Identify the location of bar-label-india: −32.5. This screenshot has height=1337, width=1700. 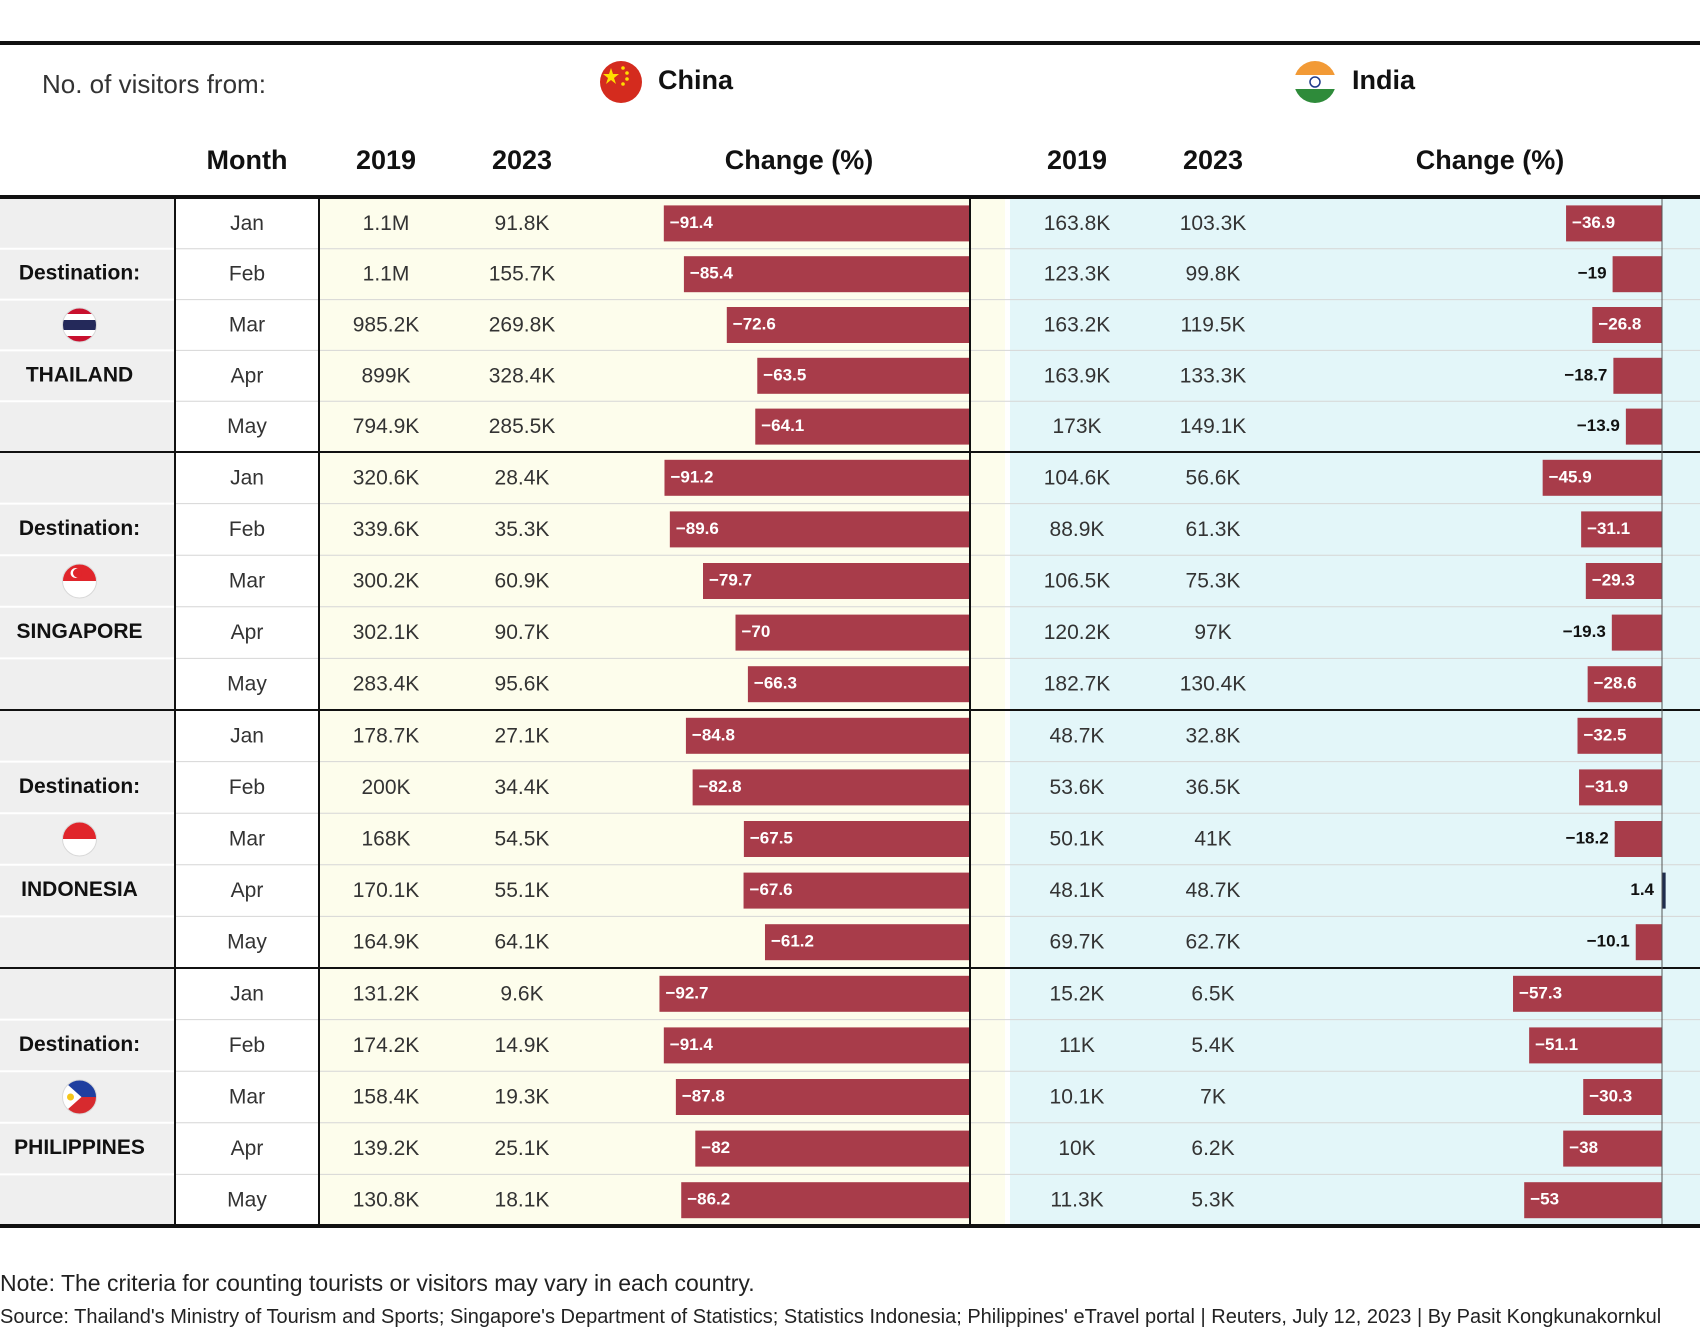
(1605, 734).